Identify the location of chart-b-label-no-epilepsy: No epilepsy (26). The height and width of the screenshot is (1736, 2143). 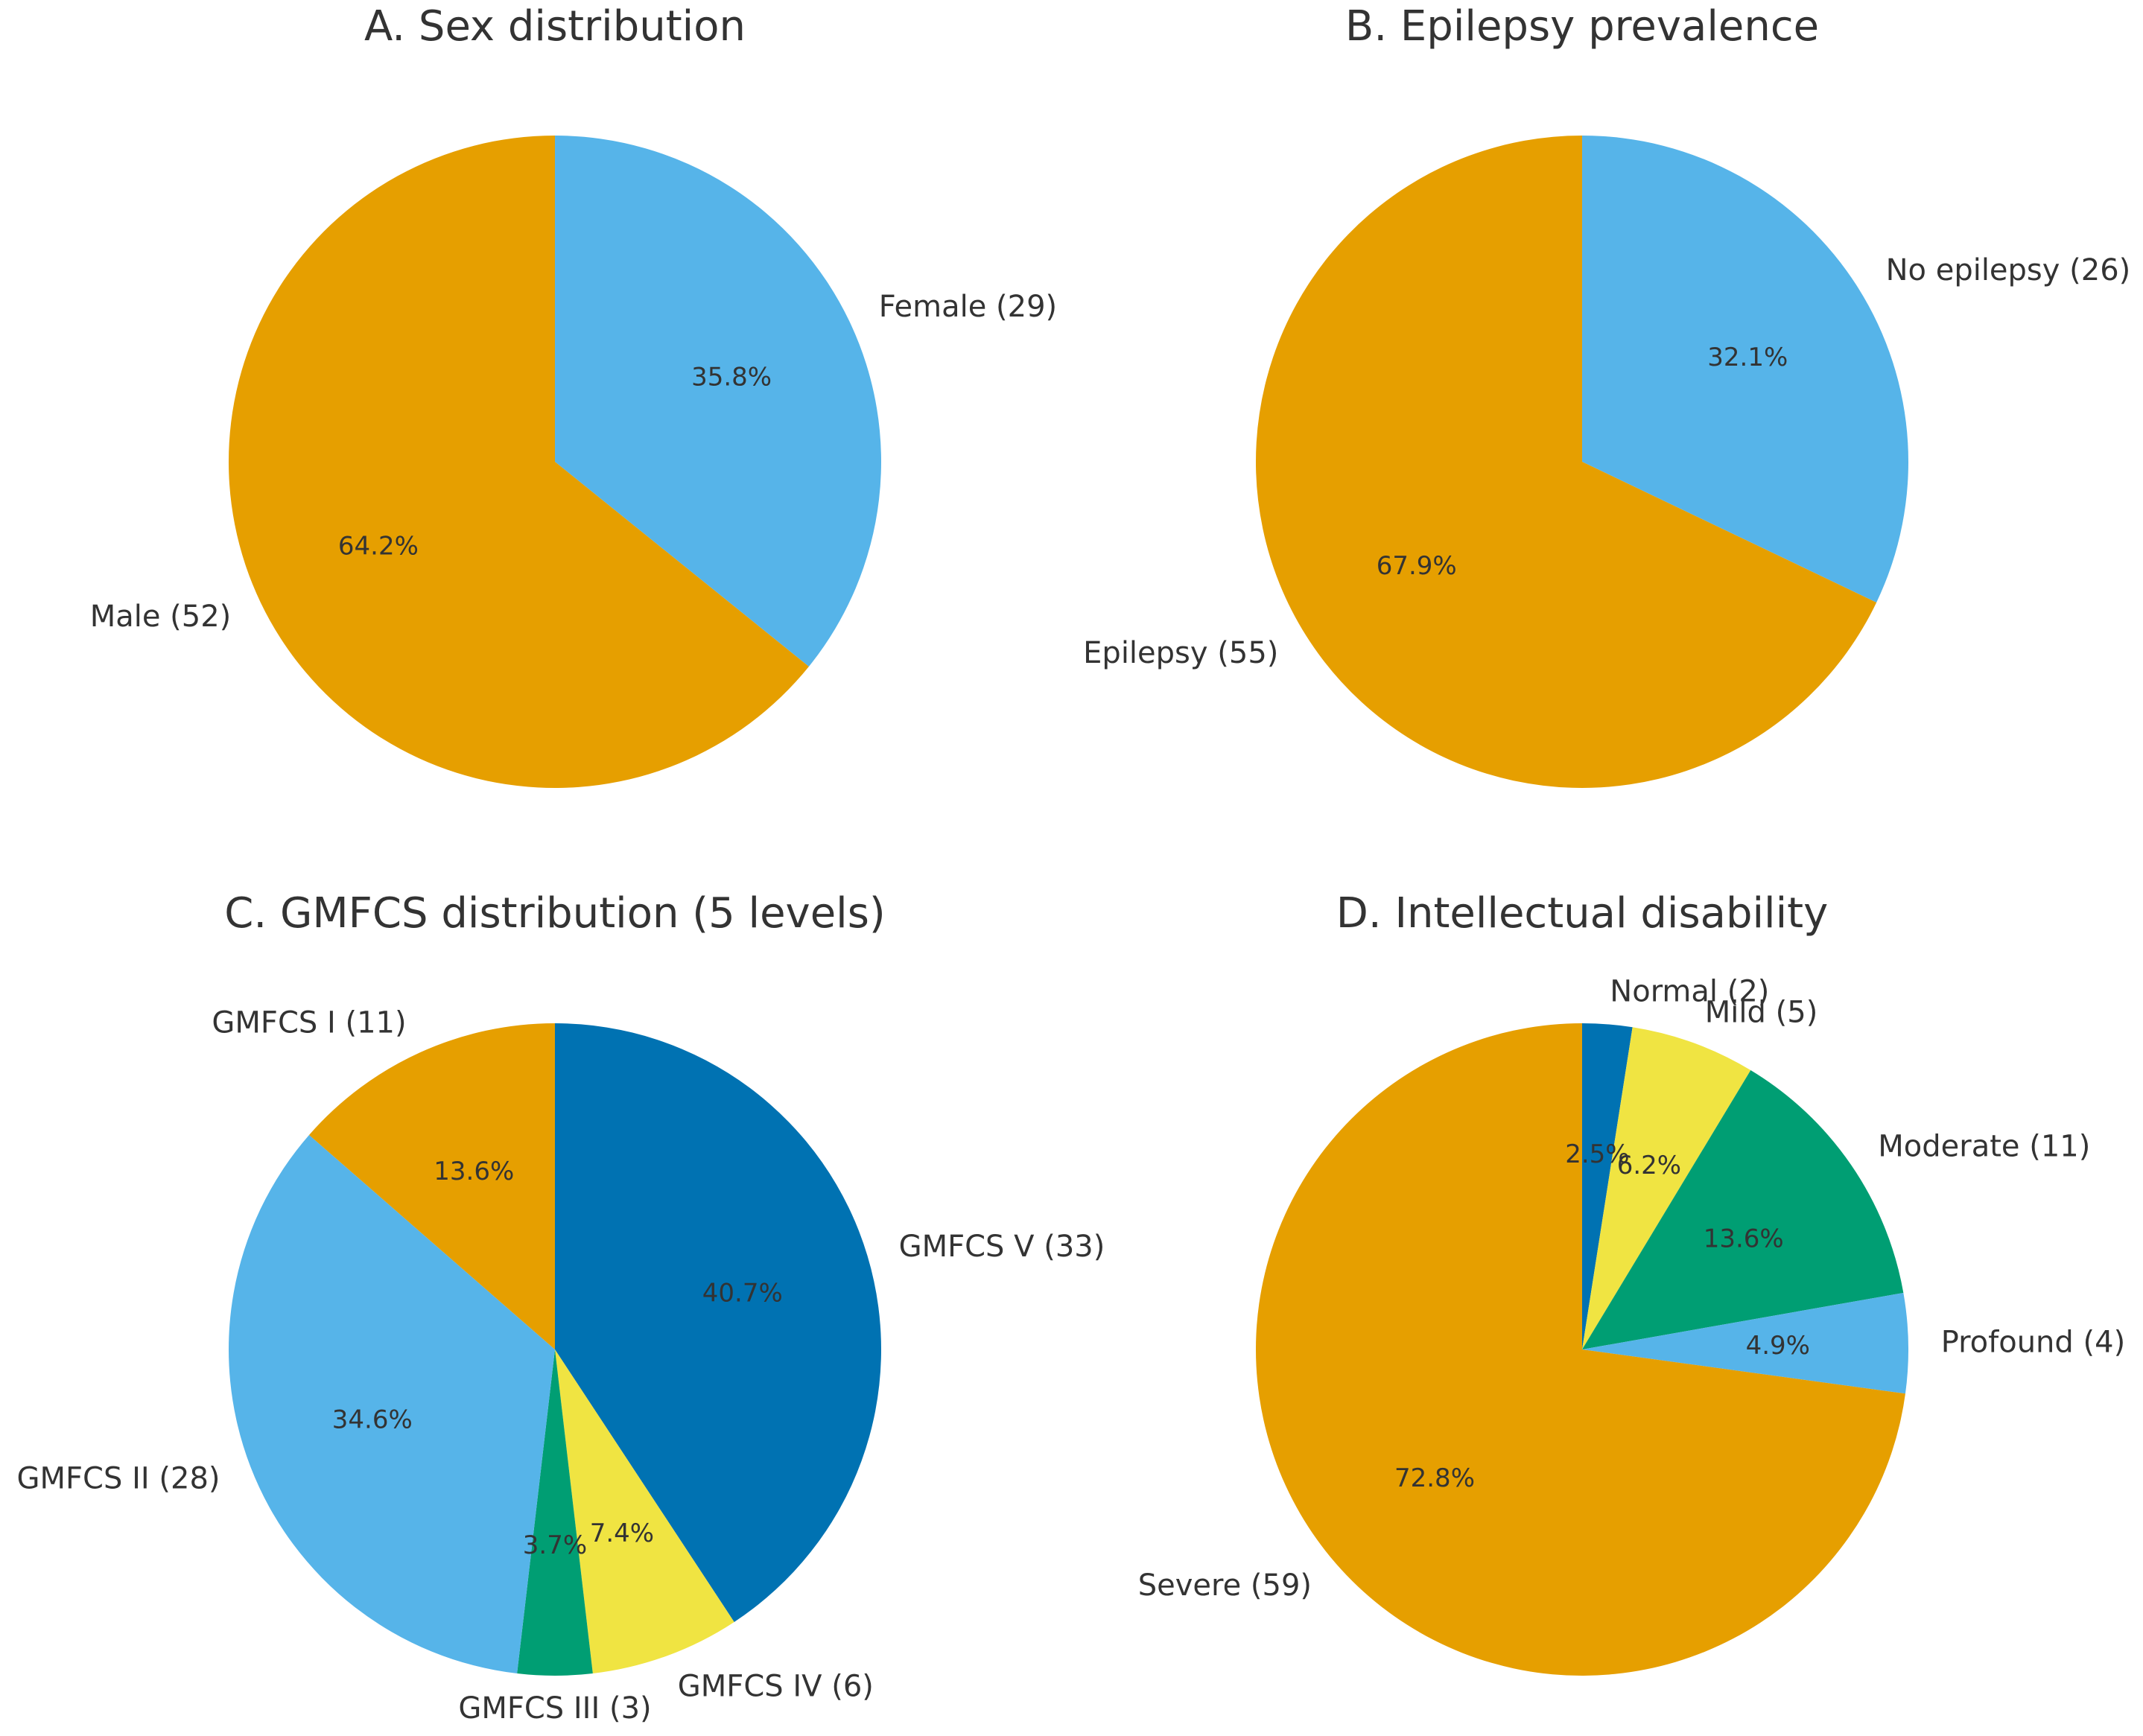
(2009, 270).